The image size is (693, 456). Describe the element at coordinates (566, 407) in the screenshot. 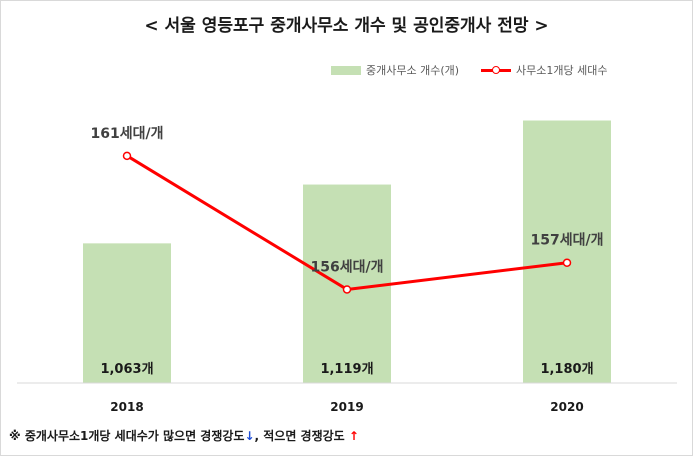

I see `x-tick-label-2020: 2020` at that location.